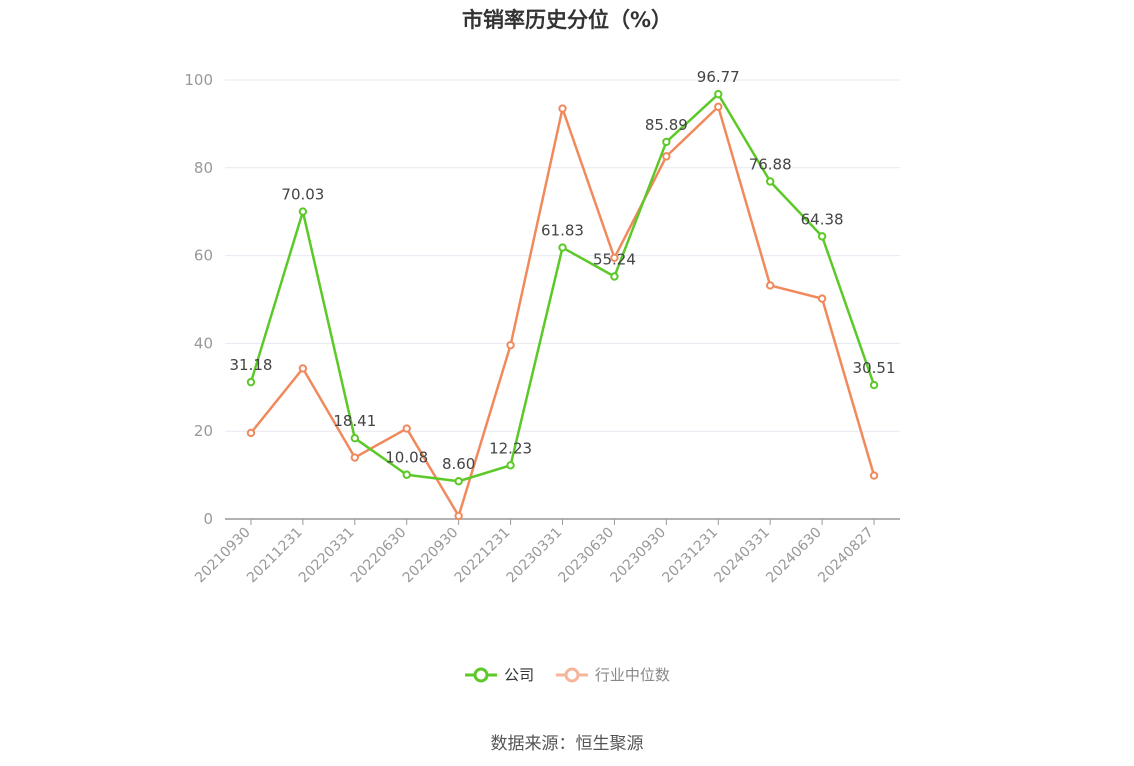  I want to click on legend-label-company: 公司, so click(519, 675).